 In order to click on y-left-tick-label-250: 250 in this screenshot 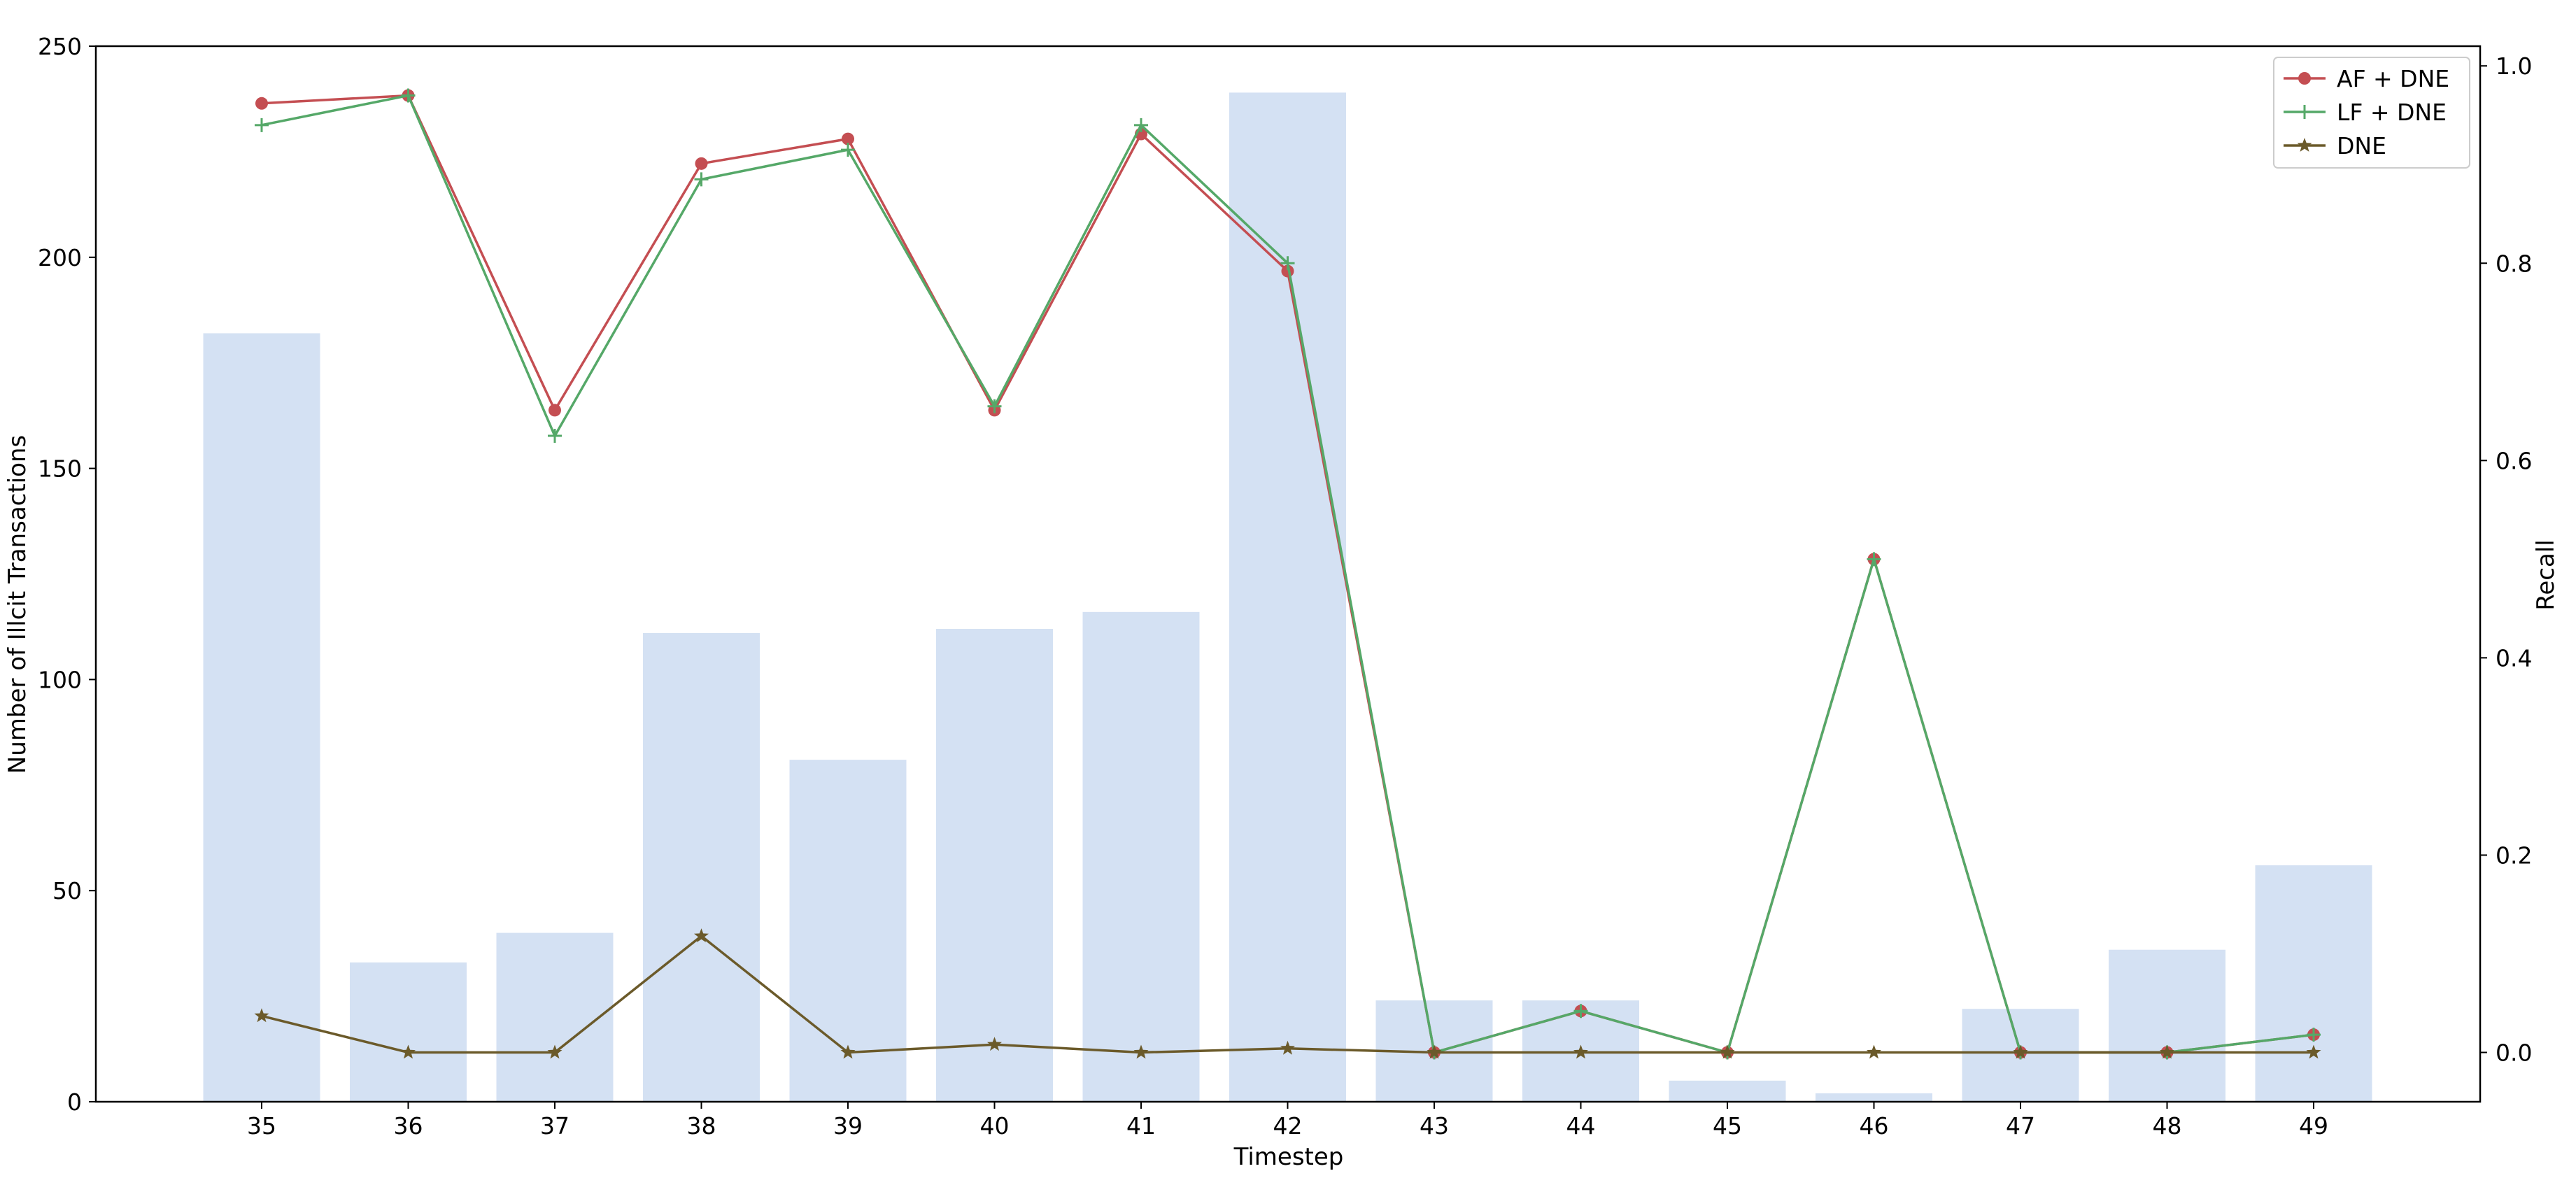, I will do `click(60, 46)`.